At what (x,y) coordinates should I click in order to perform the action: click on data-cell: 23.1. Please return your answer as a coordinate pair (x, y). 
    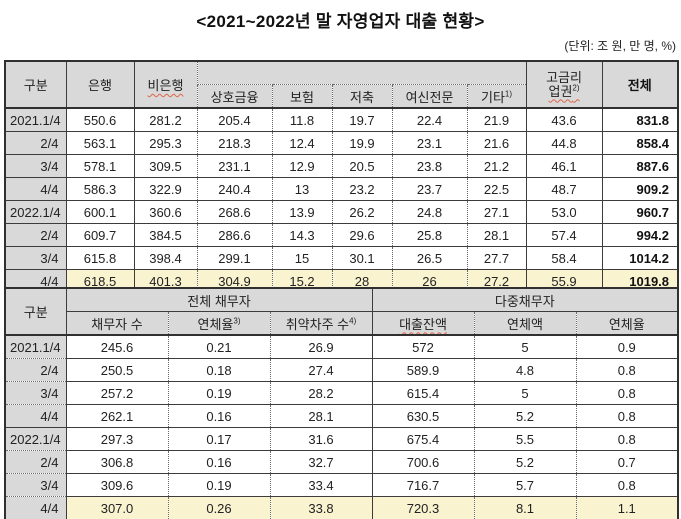
    Looking at the image, I should click on (429, 143).